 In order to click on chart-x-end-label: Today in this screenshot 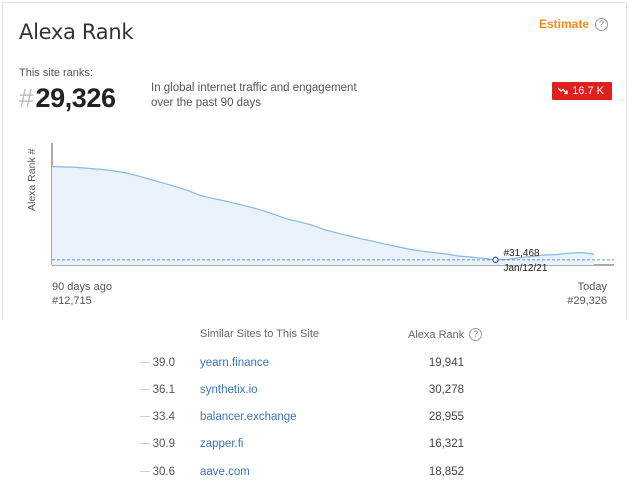, I will do `click(592, 287)`.